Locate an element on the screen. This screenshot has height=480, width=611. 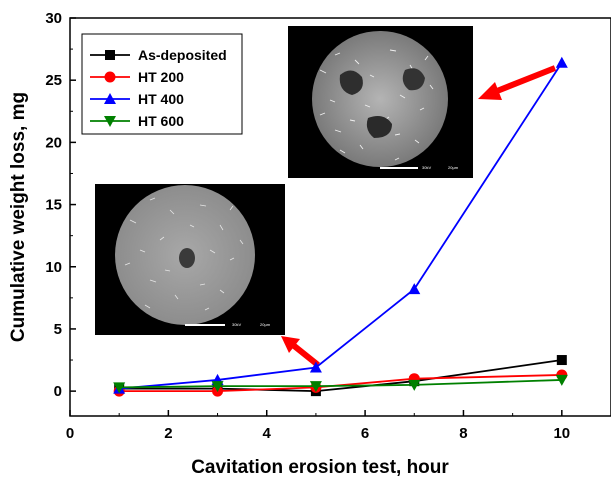
x-tick-label: 0 is located at coordinates (70, 433).